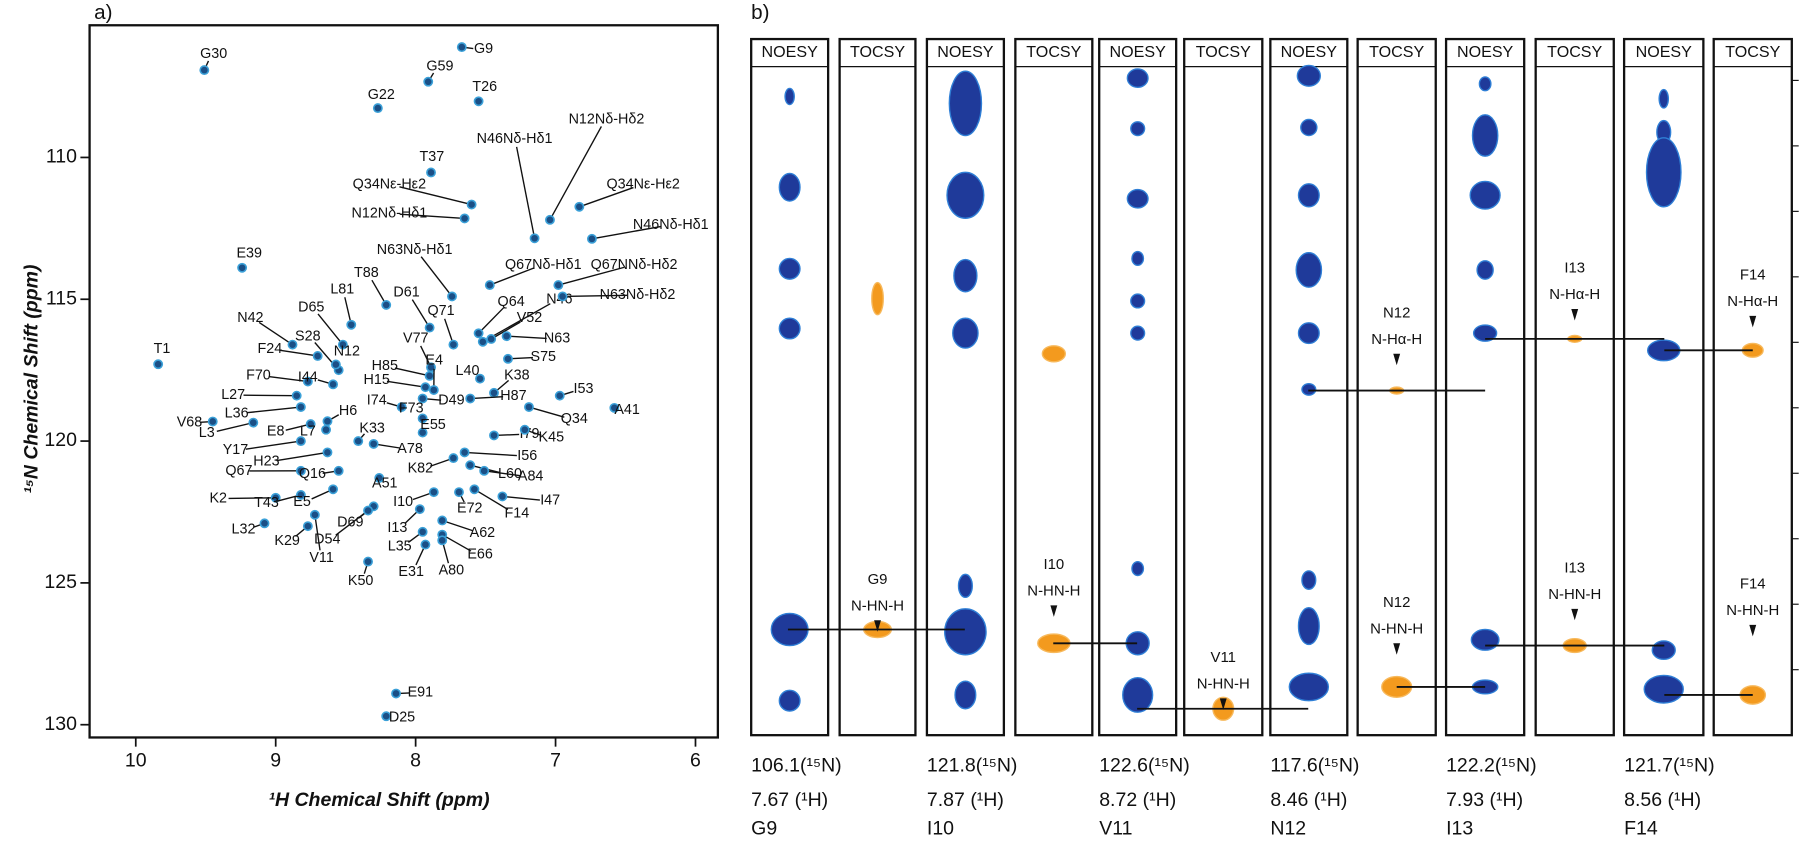  I want to click on annotation: N12, so click(1396, 313).